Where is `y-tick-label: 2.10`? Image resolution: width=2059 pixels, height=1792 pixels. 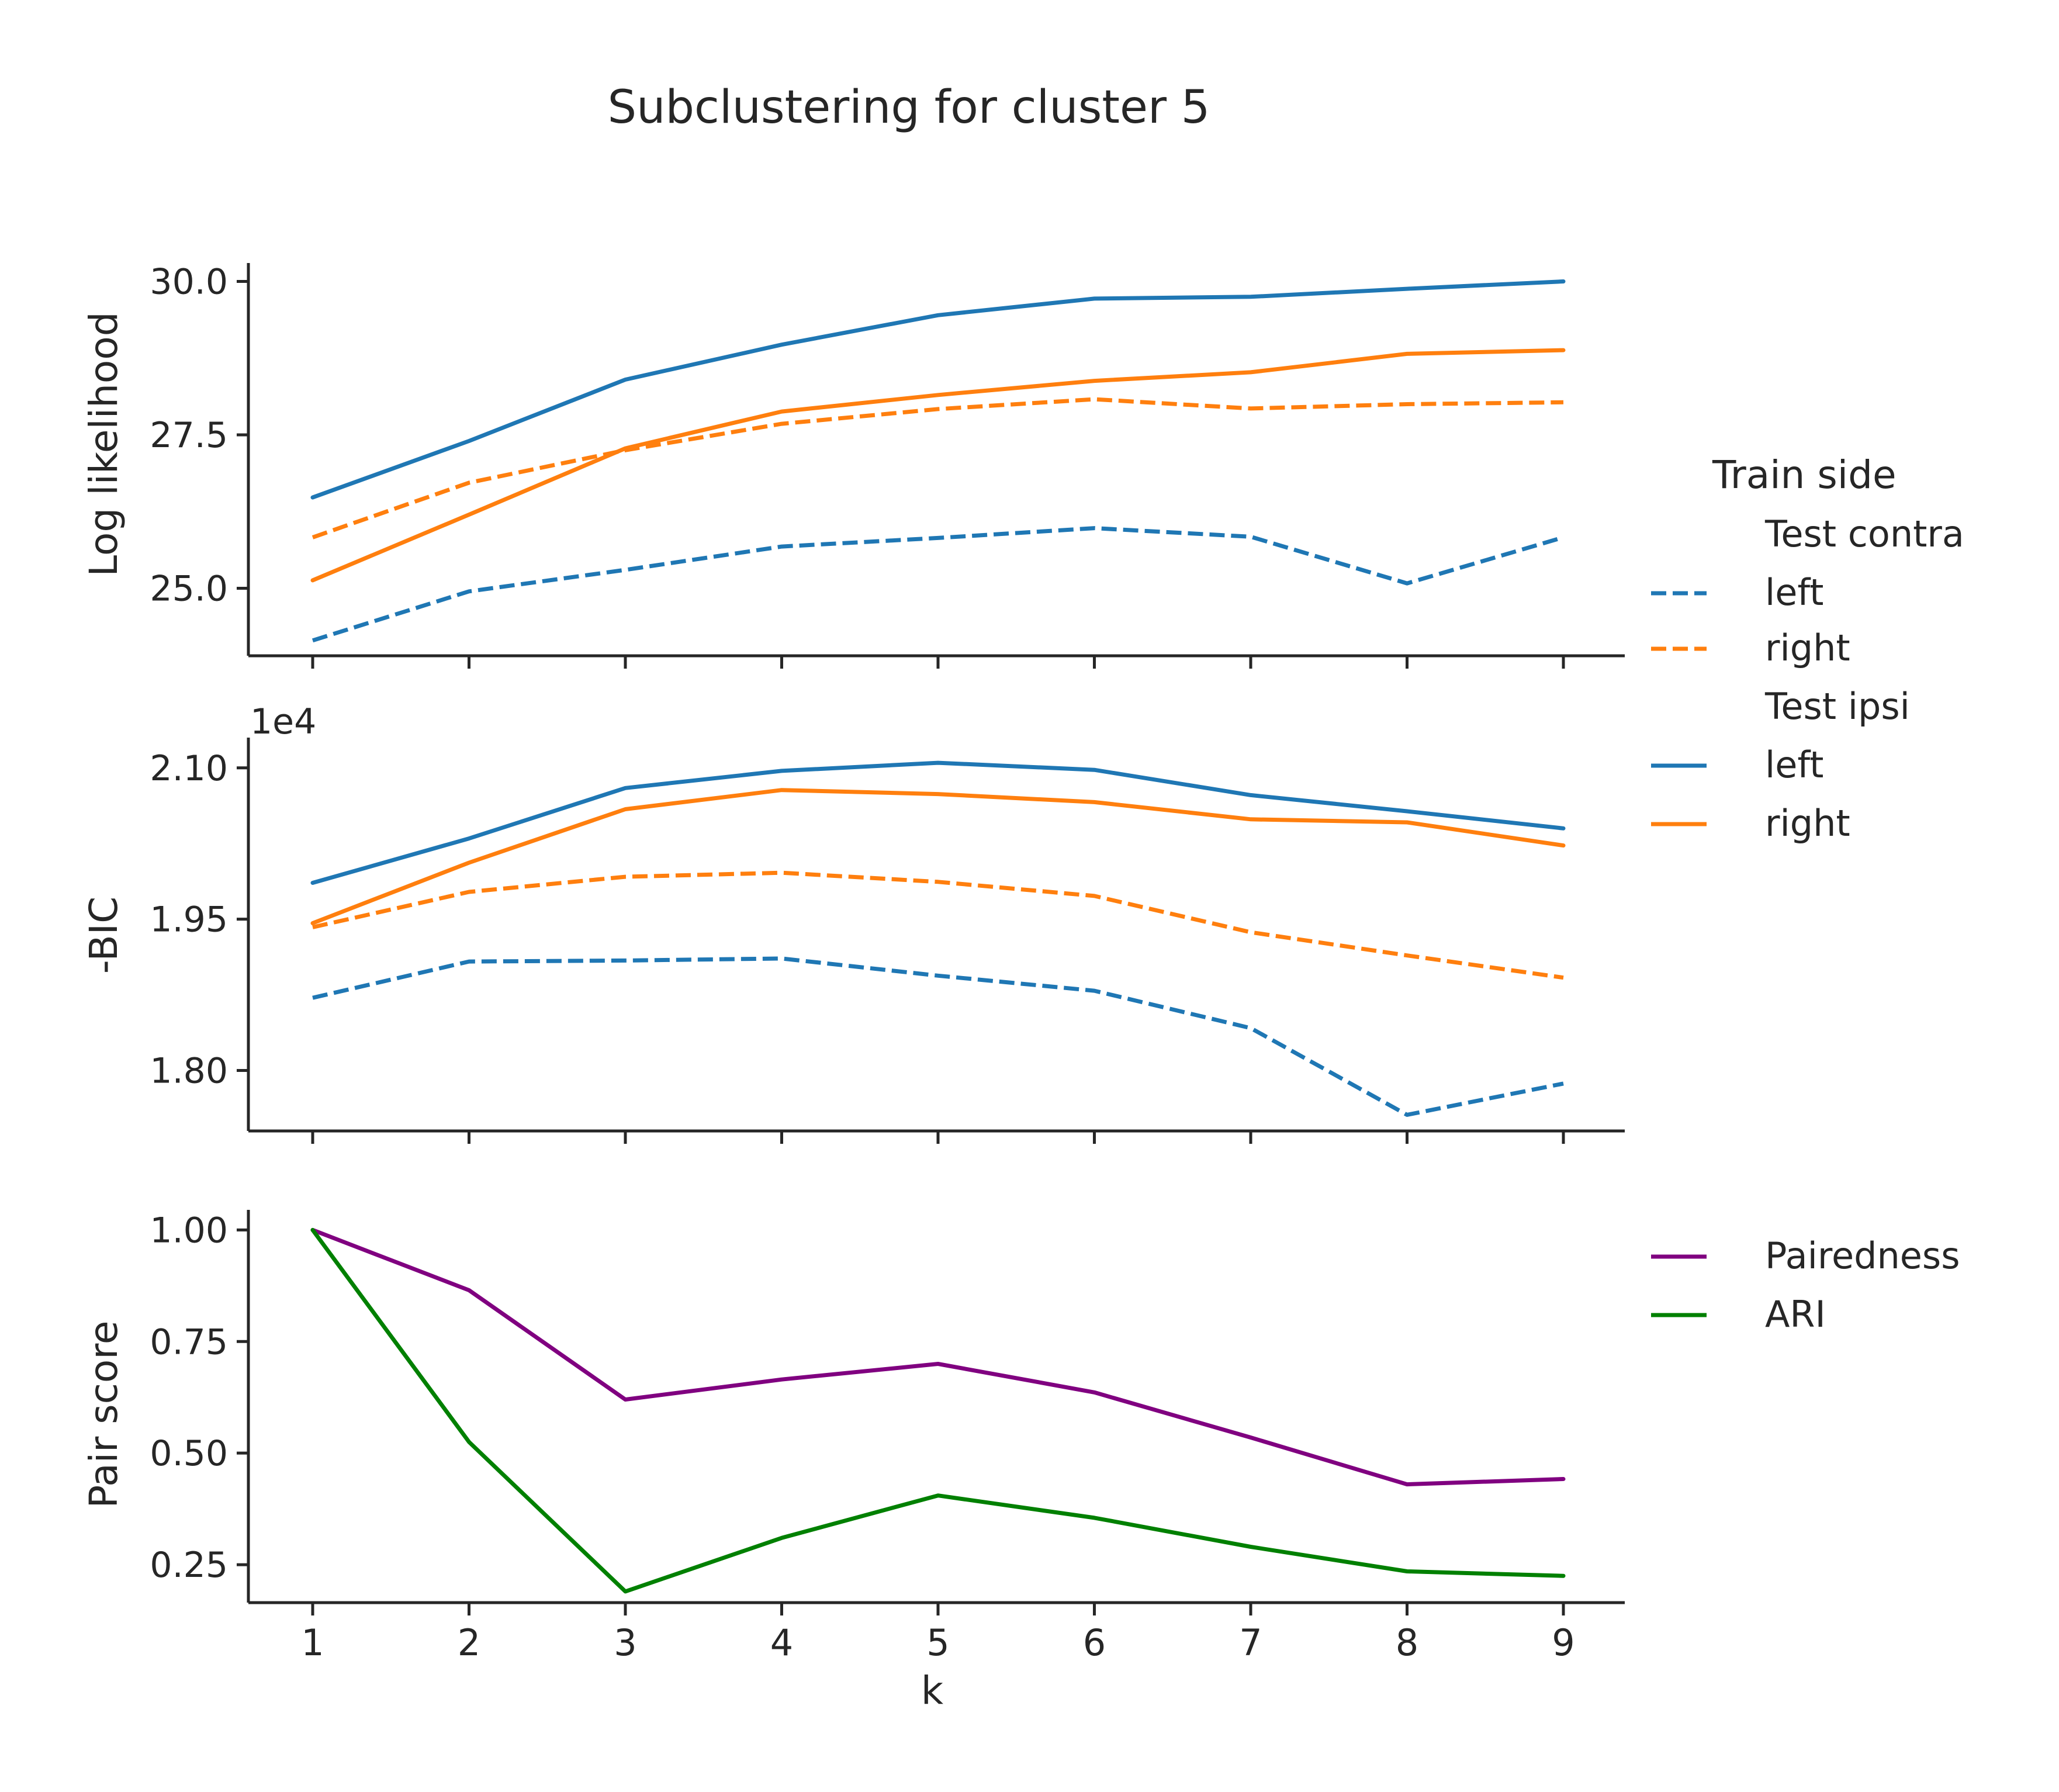 y-tick-label: 2.10 is located at coordinates (189, 768).